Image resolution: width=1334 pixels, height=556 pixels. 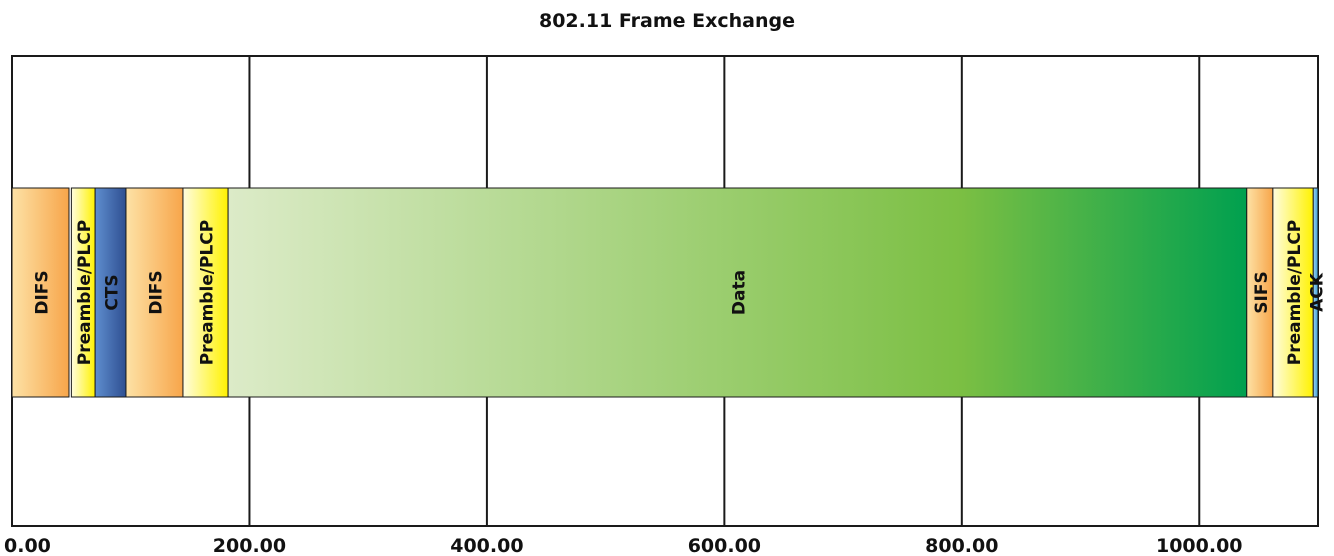 What do you see at coordinates (623, 545) in the screenshot?
I see `x-tick-layer: 0.00 200.00 400.00 600.00 800.00 1000.00` at bounding box center [623, 545].